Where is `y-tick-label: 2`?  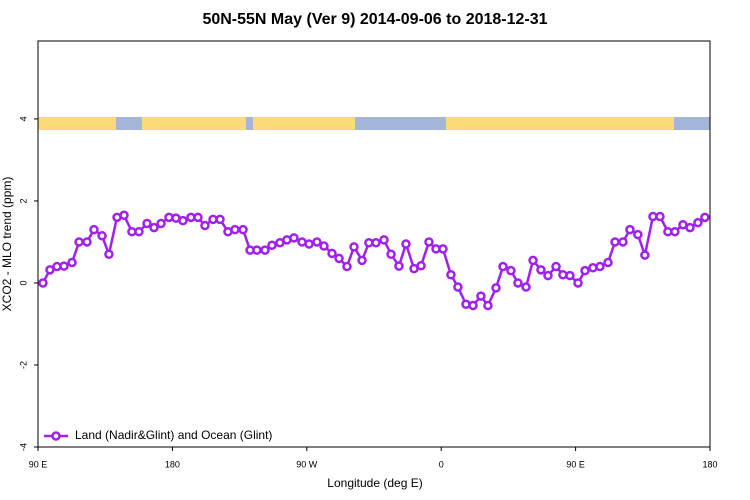 y-tick-label: 2 is located at coordinates (23, 200).